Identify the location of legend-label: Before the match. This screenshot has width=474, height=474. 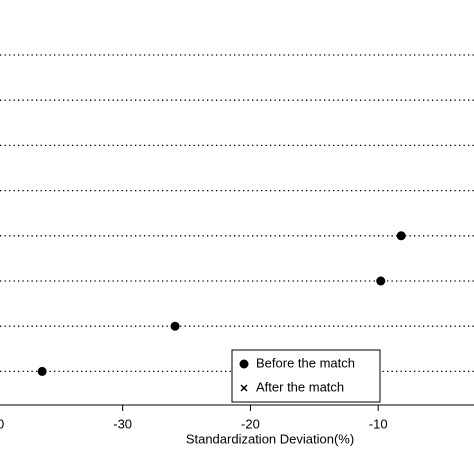
(305, 362).